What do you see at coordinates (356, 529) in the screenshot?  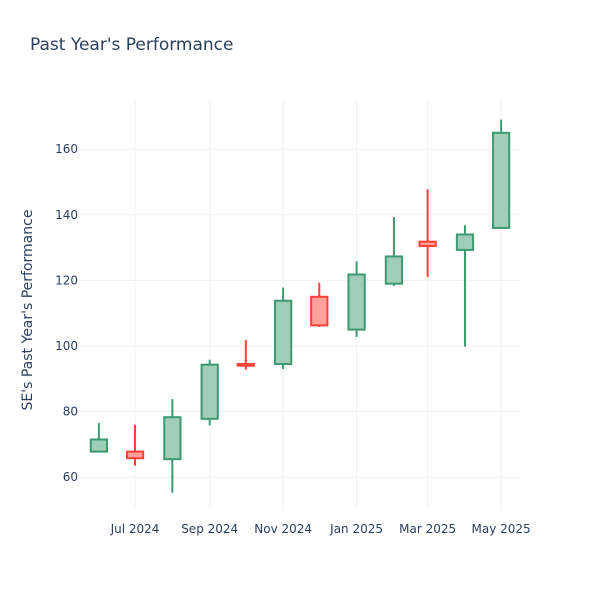 I see `x-tick-label: Jan 2025` at bounding box center [356, 529].